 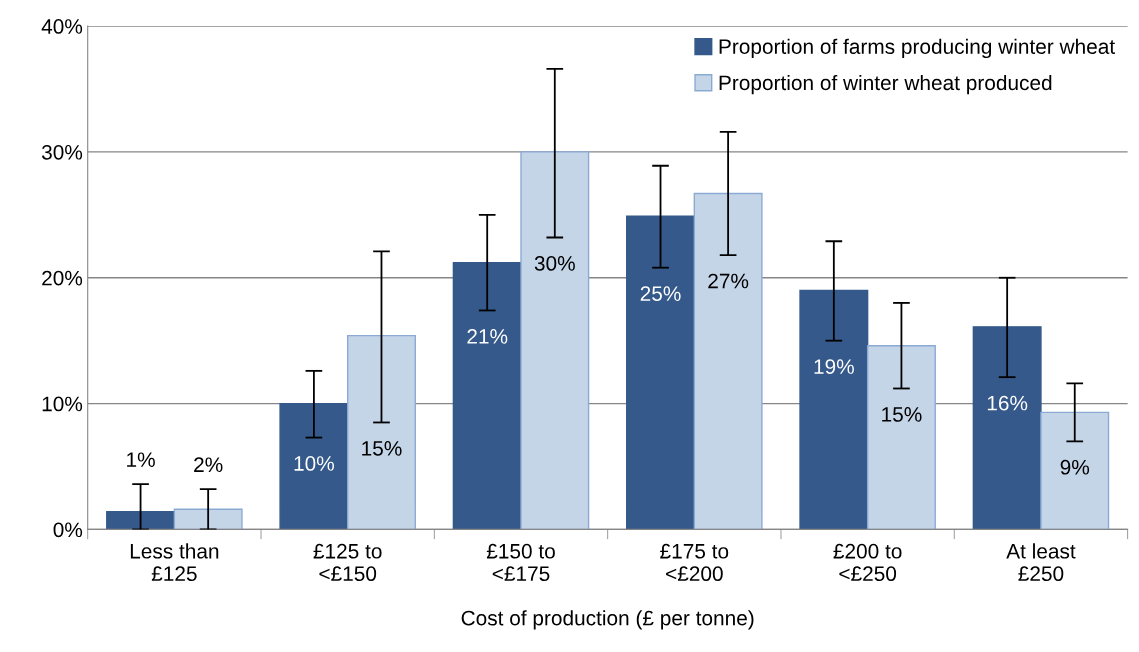 What do you see at coordinates (1007, 403) in the screenshot?
I see `data-label: 16%` at bounding box center [1007, 403].